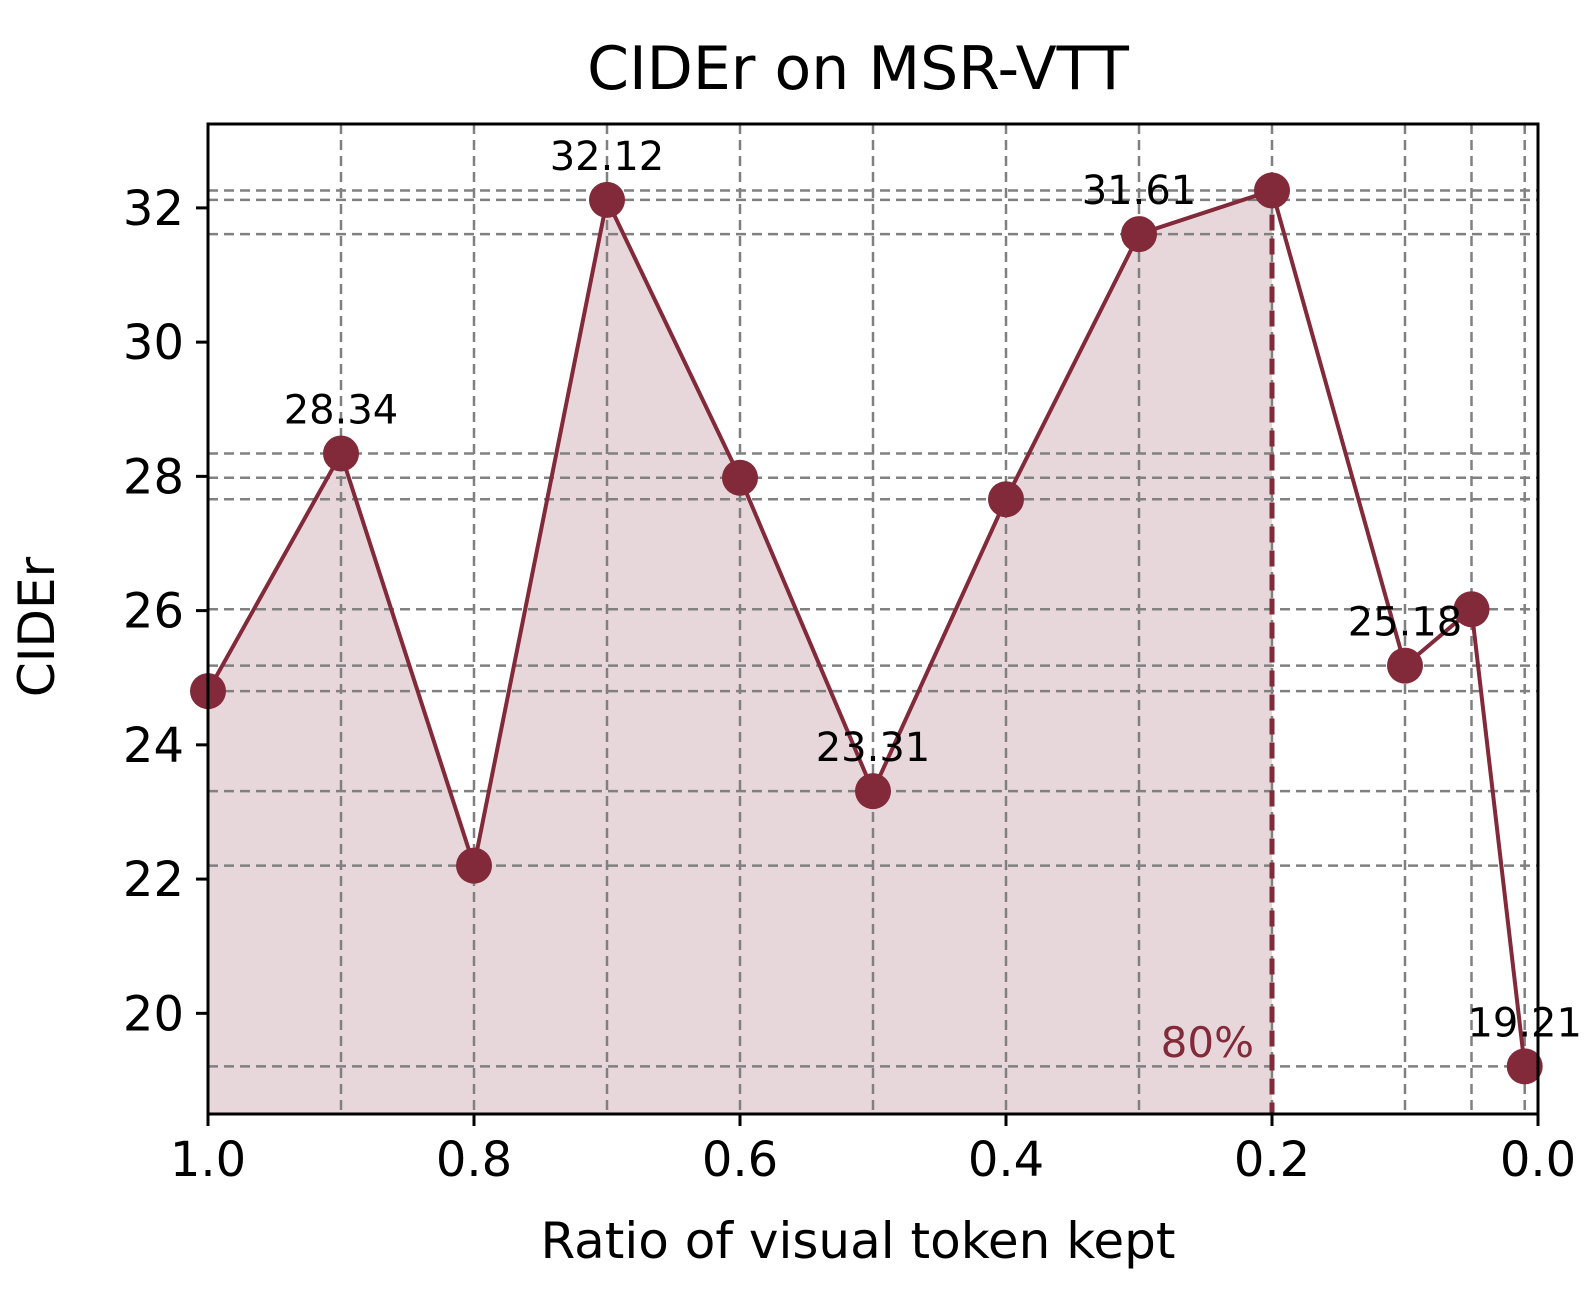  What do you see at coordinates (153, 209) in the screenshot?
I see `y-tick-label: 32` at bounding box center [153, 209].